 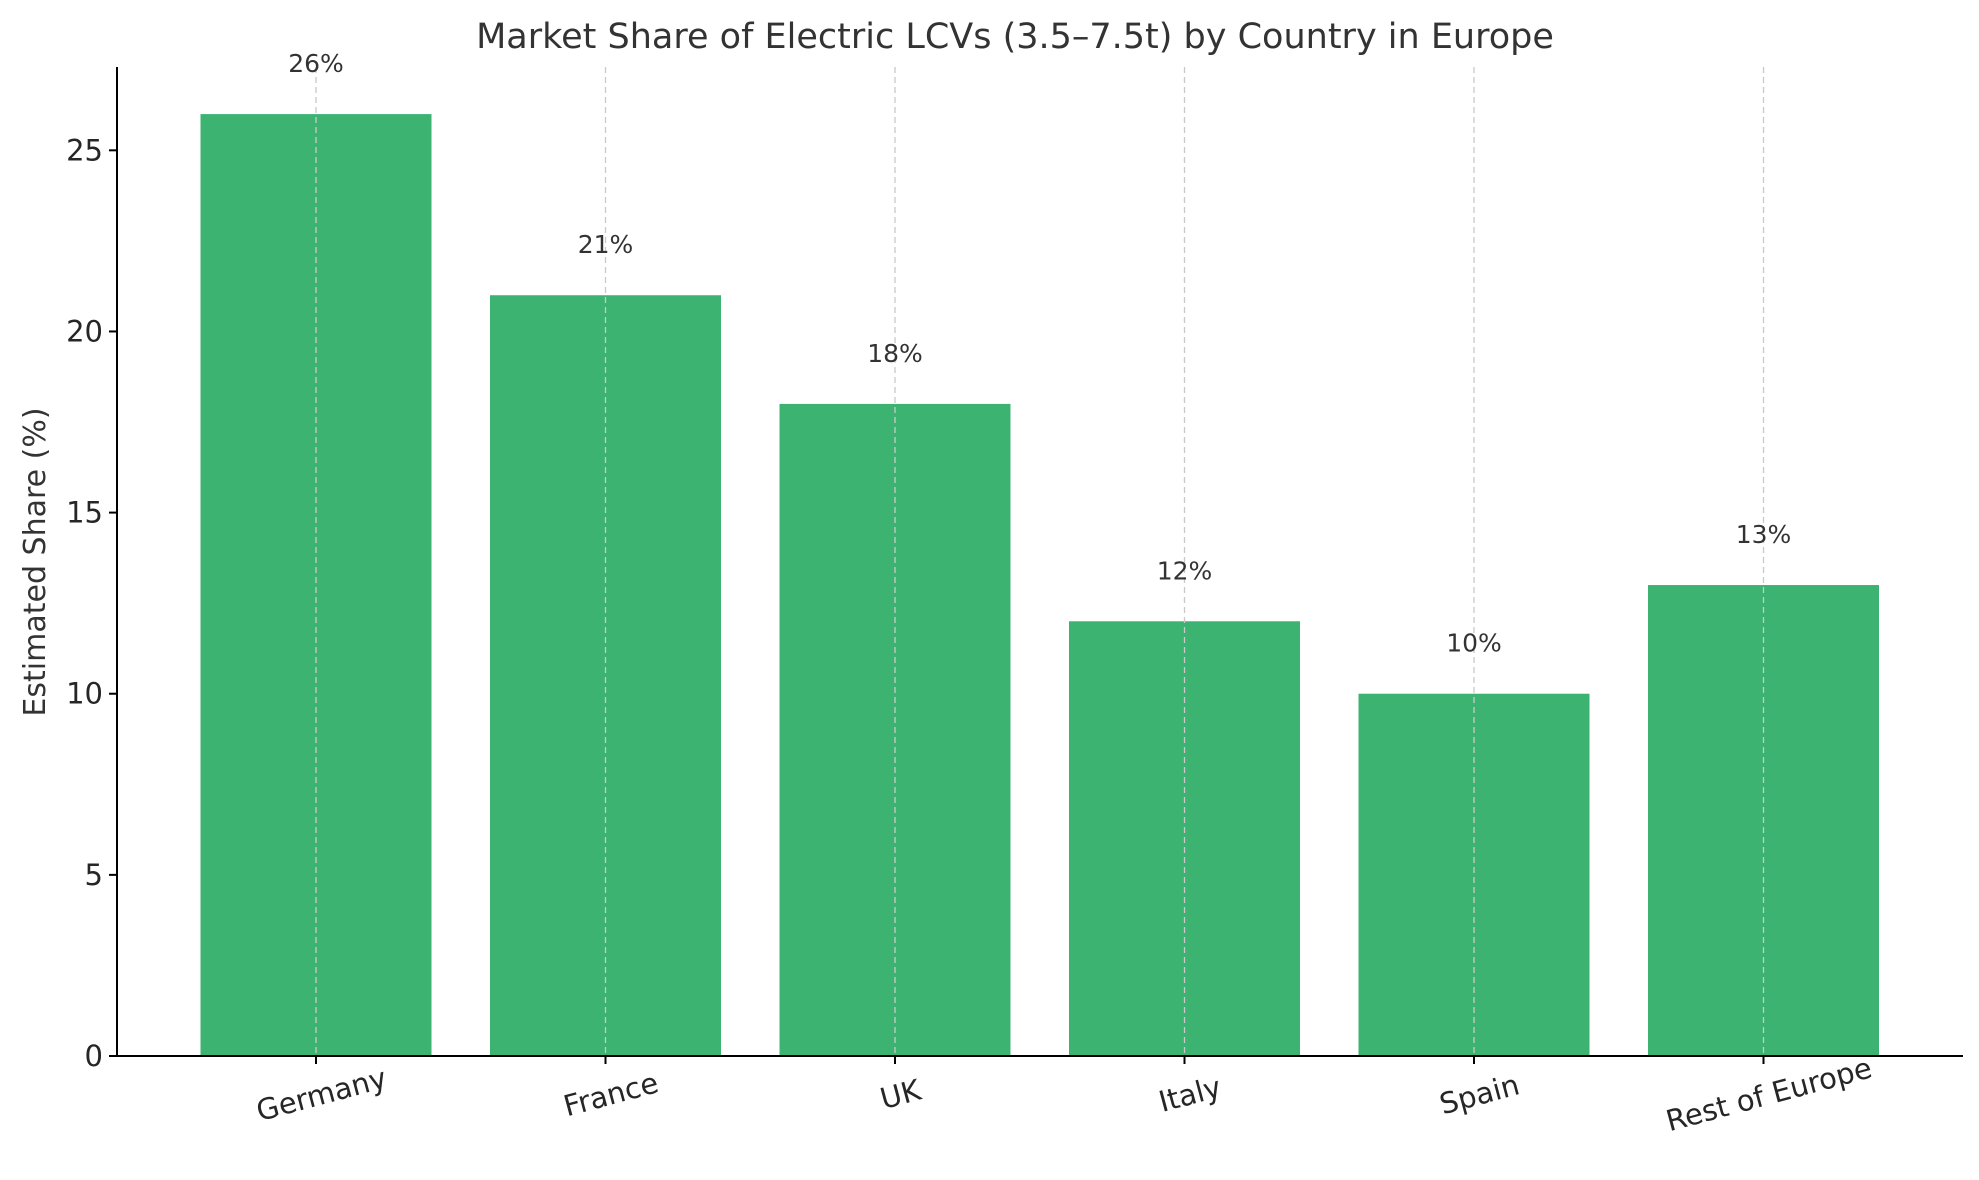 I want to click on y-axis-label: Estimated Share (%), so click(x=35, y=561).